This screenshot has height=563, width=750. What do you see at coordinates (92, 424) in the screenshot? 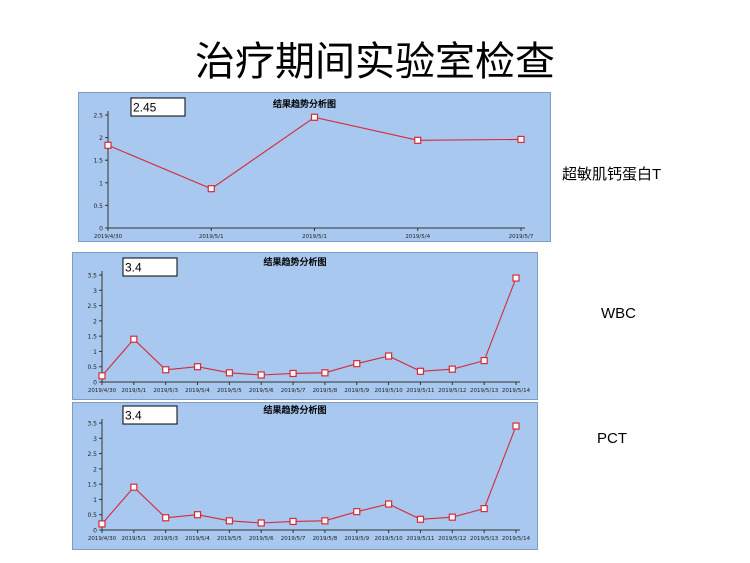
I see `y-tick-label: 3.5` at bounding box center [92, 424].